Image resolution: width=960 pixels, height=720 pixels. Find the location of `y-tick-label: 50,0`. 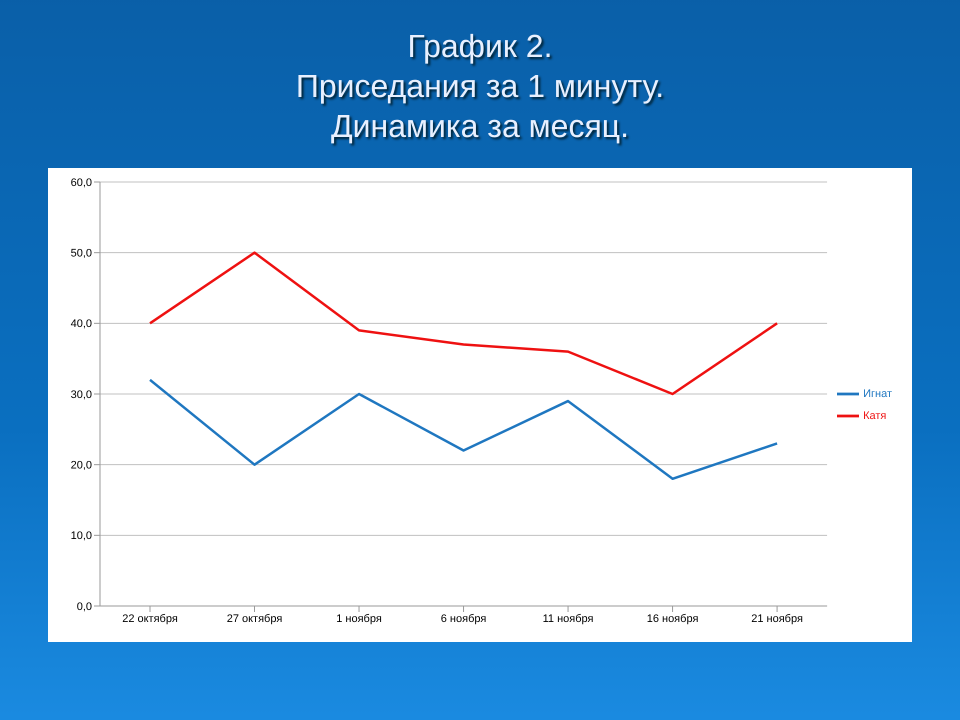

y-tick-label: 50,0 is located at coordinates (81, 254).